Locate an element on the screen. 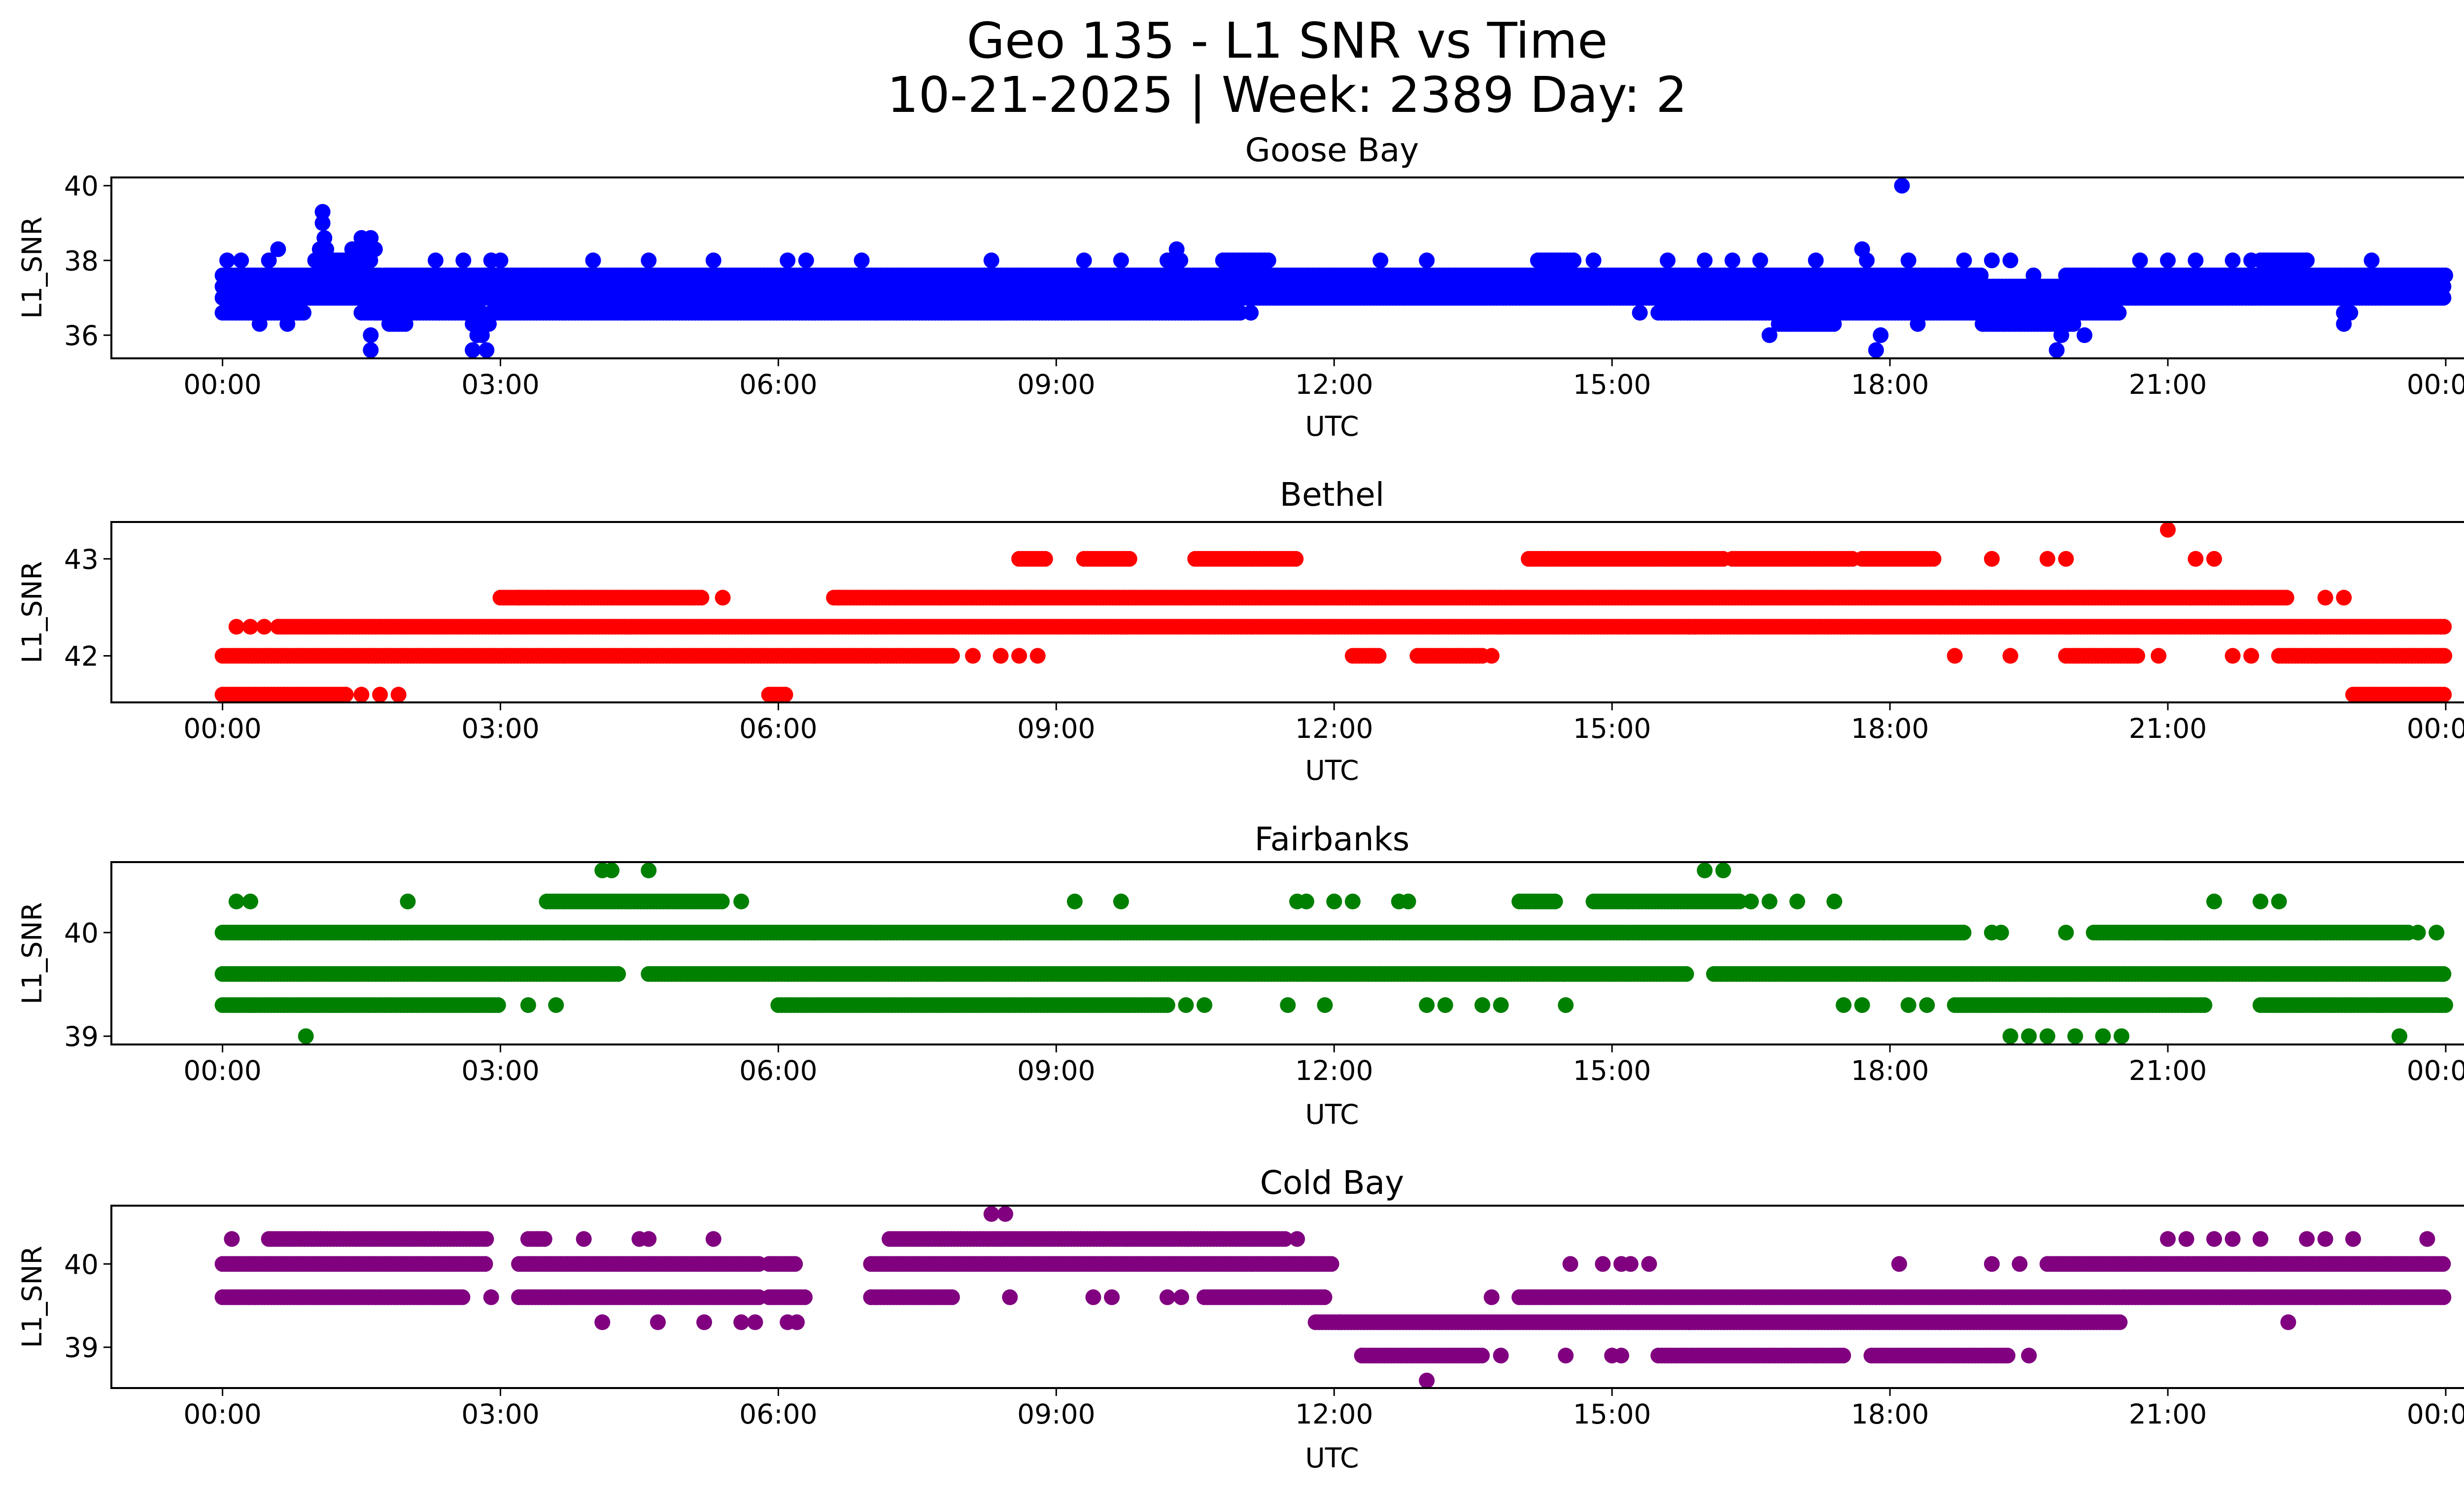  y-tick-label: 42 is located at coordinates (81, 656).